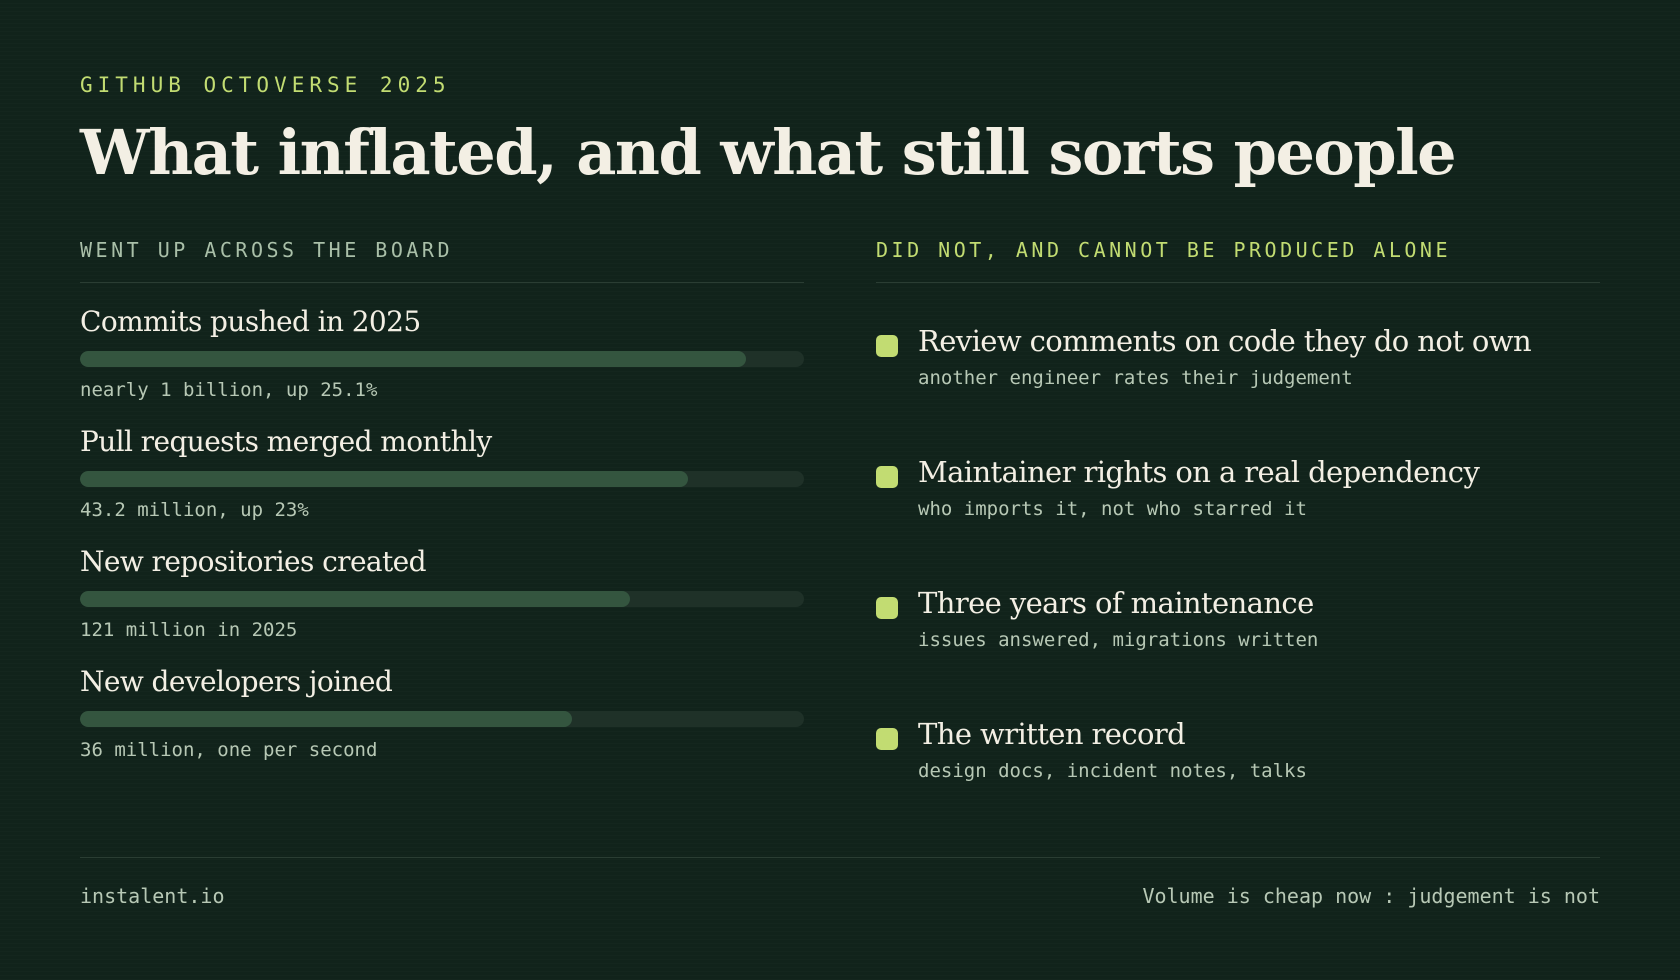 This screenshot has height=980, width=1680. What do you see at coordinates (1116, 603) in the screenshot?
I see `list-item-title: Three years of maintenance` at bounding box center [1116, 603].